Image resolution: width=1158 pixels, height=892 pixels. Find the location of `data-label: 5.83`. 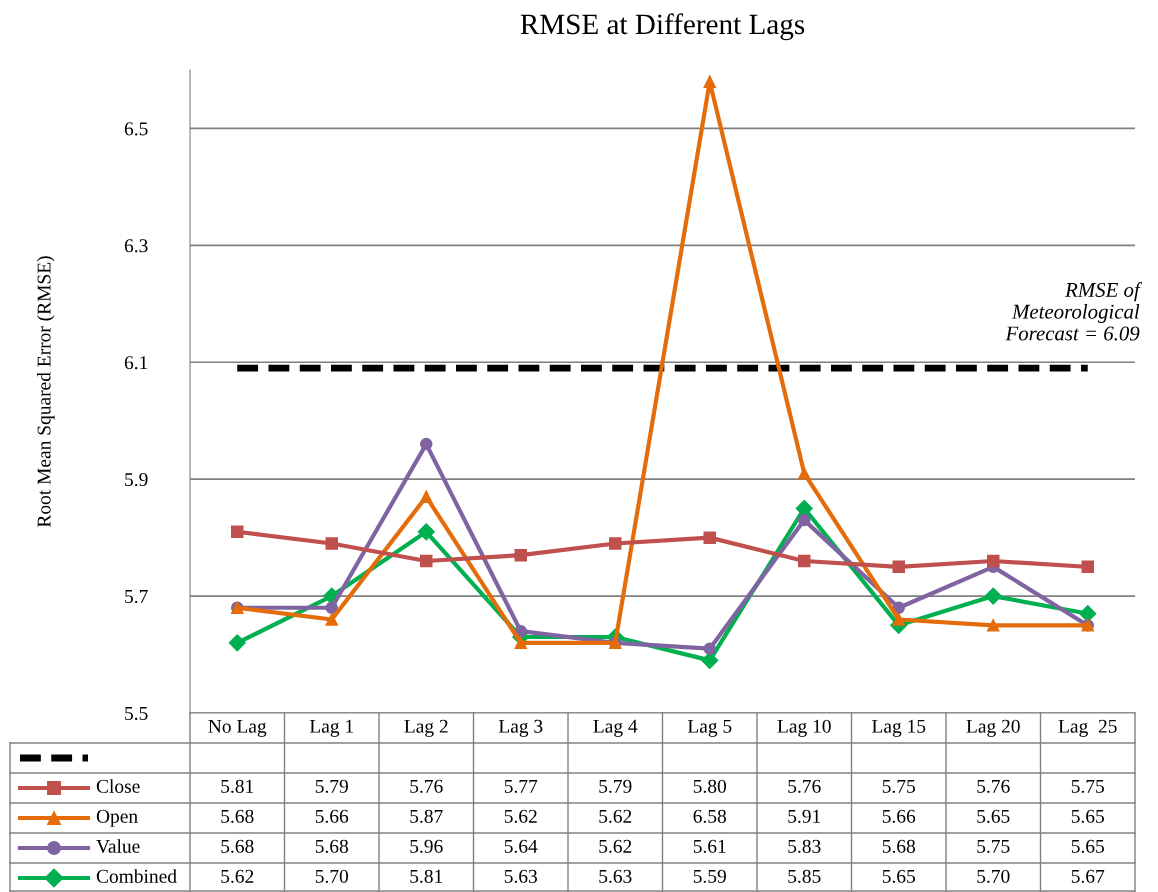

data-label: 5.83 is located at coordinates (804, 846).